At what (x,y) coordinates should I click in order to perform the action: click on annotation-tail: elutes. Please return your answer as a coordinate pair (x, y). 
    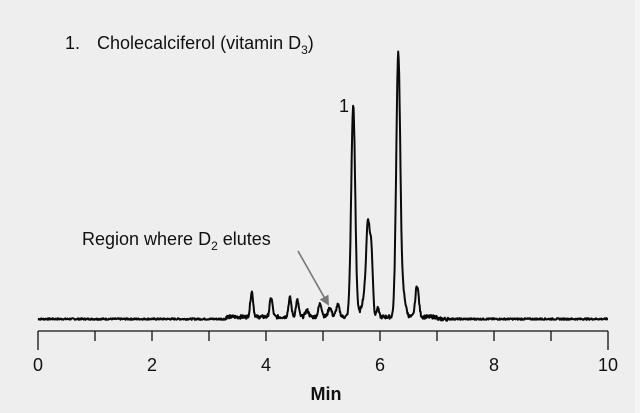
    Looking at the image, I should click on (244, 239).